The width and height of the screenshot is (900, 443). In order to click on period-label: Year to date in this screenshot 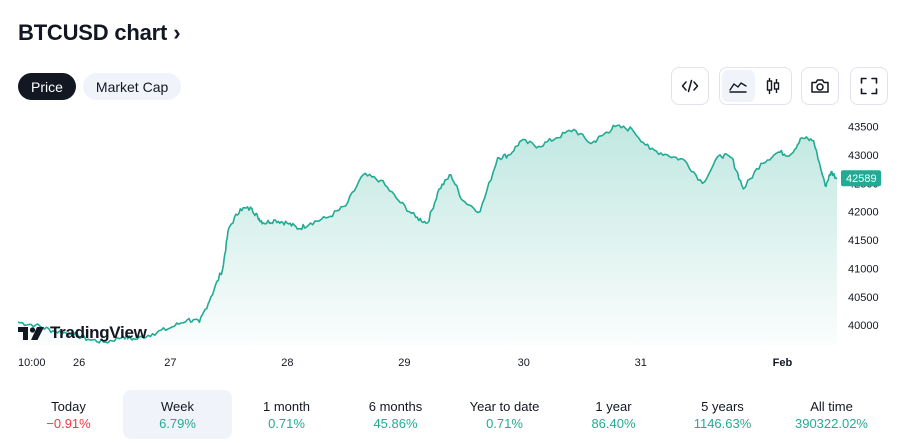, I will do `click(504, 406)`.